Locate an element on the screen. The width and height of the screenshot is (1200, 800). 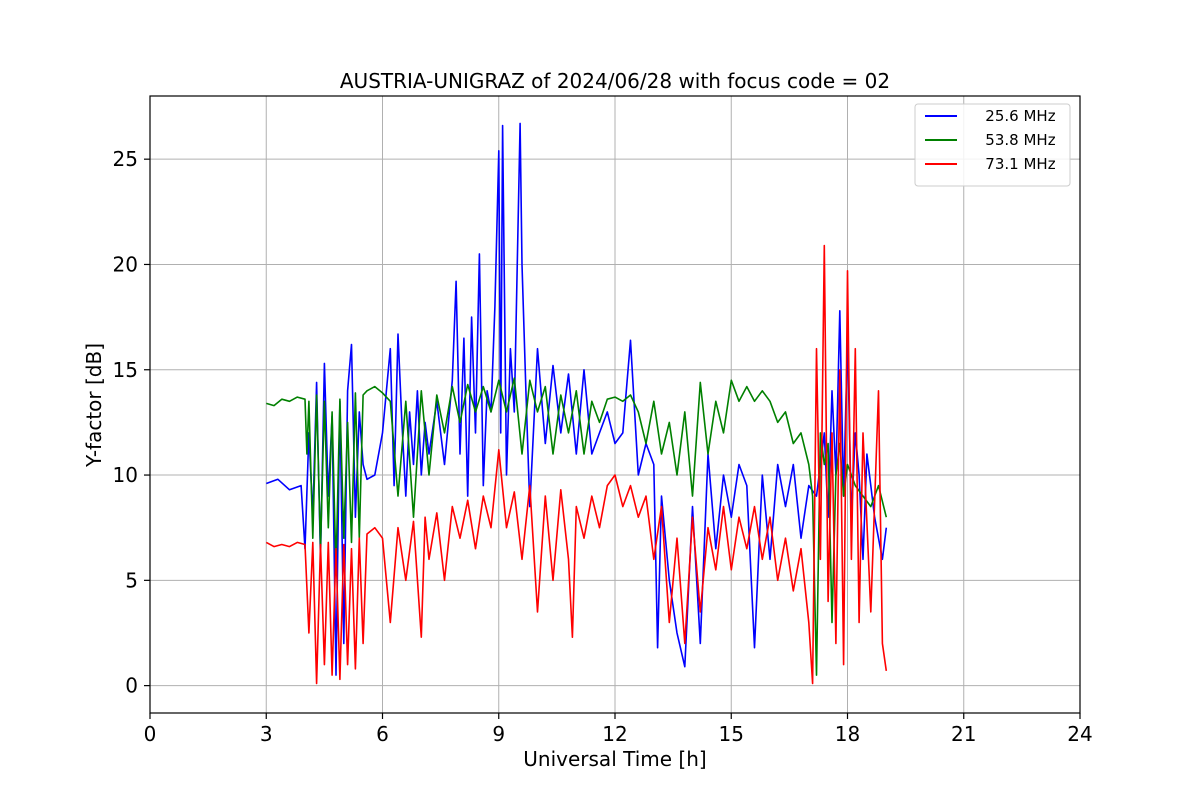
y-axis-label: Y-factor [dB] is located at coordinates (94, 405).